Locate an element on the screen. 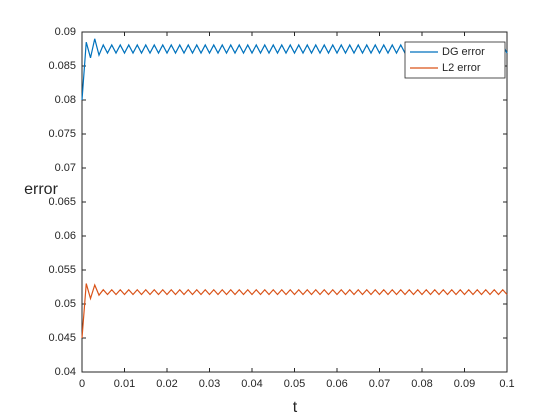 This screenshot has height=420, width=560. x-tick-label: 0.04 is located at coordinates (251, 384).